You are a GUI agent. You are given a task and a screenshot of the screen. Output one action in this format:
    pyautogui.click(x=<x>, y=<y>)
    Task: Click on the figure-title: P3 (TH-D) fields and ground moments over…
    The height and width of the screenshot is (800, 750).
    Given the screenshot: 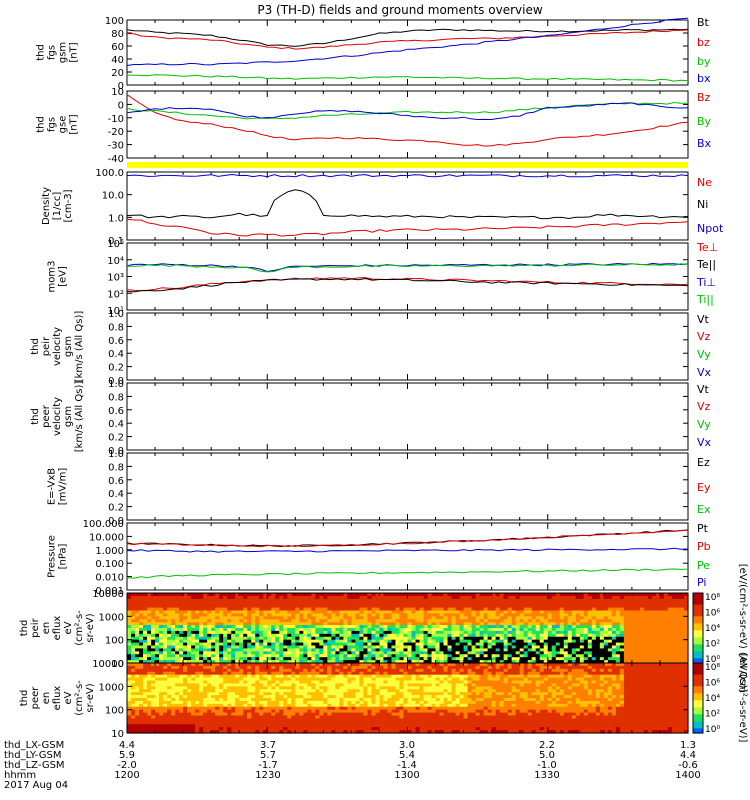 What is the action you would take?
    pyautogui.click(x=399, y=10)
    